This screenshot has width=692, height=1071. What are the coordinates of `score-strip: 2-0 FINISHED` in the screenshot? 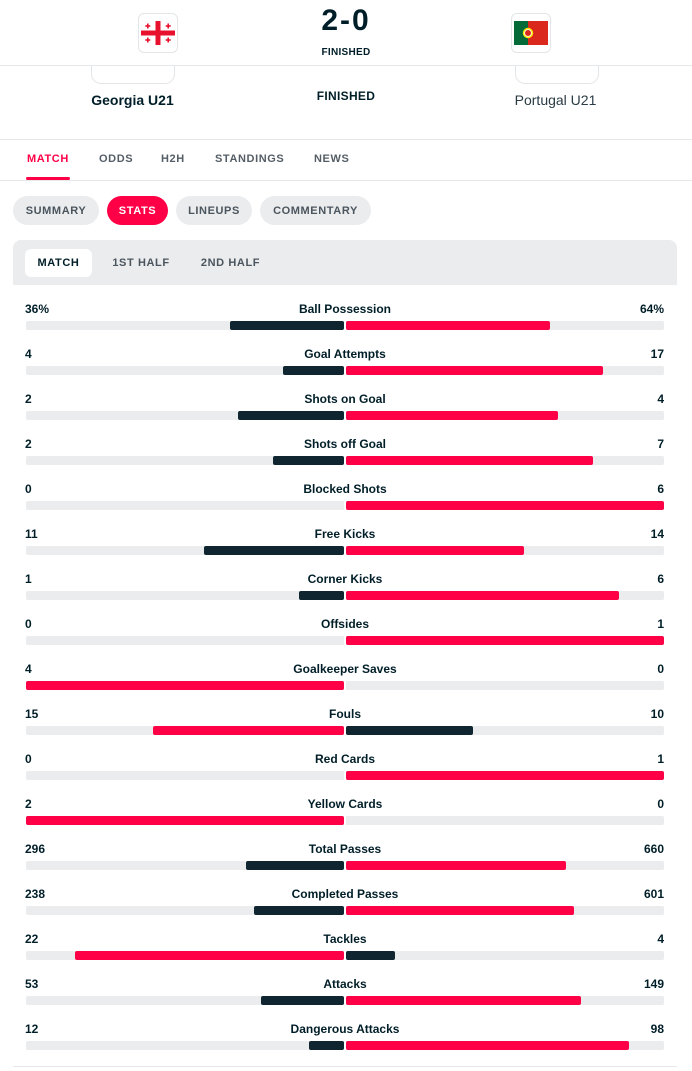 It's located at (346, 33).